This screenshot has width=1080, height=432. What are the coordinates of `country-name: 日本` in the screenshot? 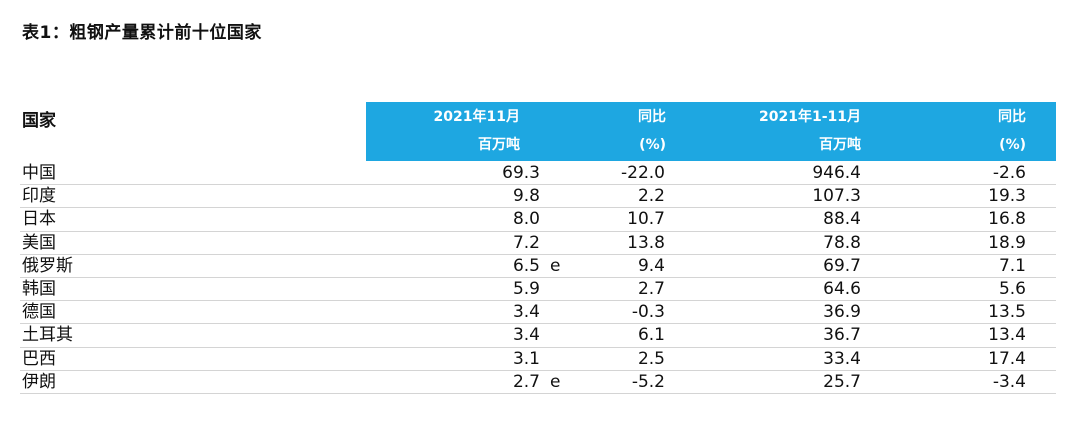 It's located at (39, 219).